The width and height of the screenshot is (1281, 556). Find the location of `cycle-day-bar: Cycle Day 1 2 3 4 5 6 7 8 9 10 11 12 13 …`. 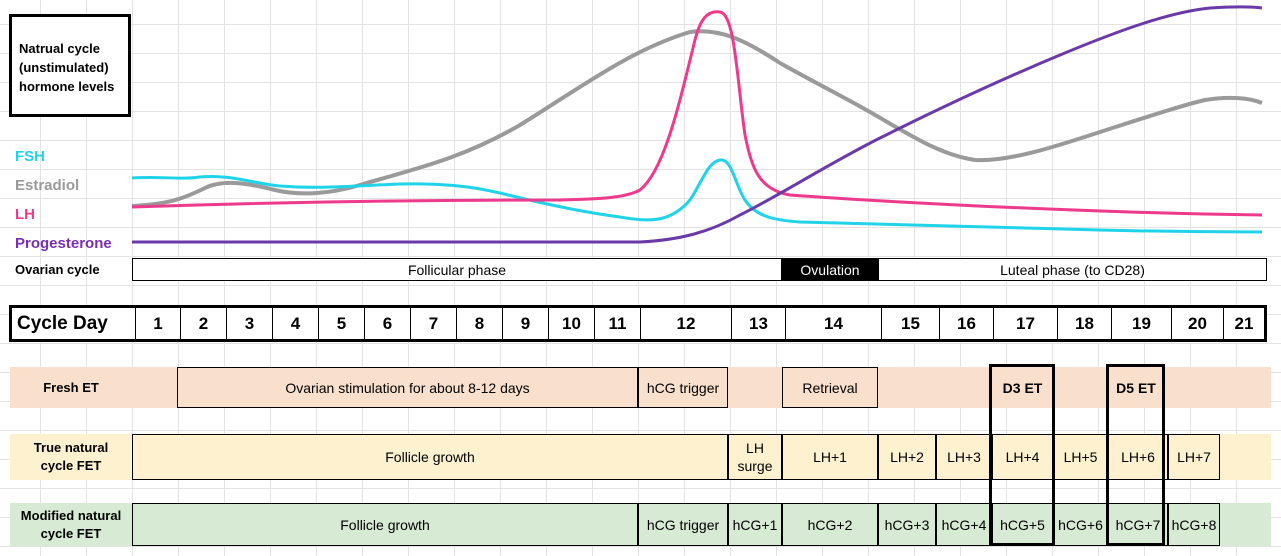

cycle-day-bar: Cycle Day 1 2 3 4 5 6 7 8 9 10 11 12 13 … is located at coordinates (638, 323).